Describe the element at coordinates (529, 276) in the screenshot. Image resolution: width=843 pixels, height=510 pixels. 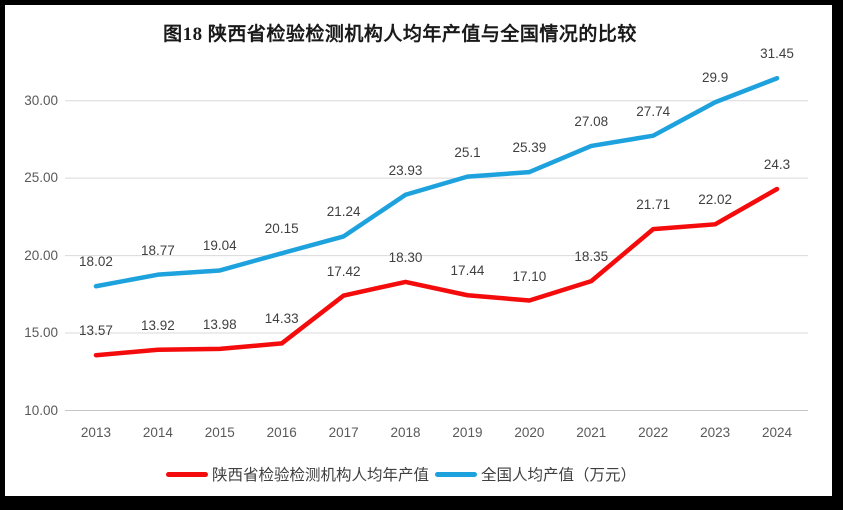
I see `data-label-shaanxi-2020: 17.10` at that location.